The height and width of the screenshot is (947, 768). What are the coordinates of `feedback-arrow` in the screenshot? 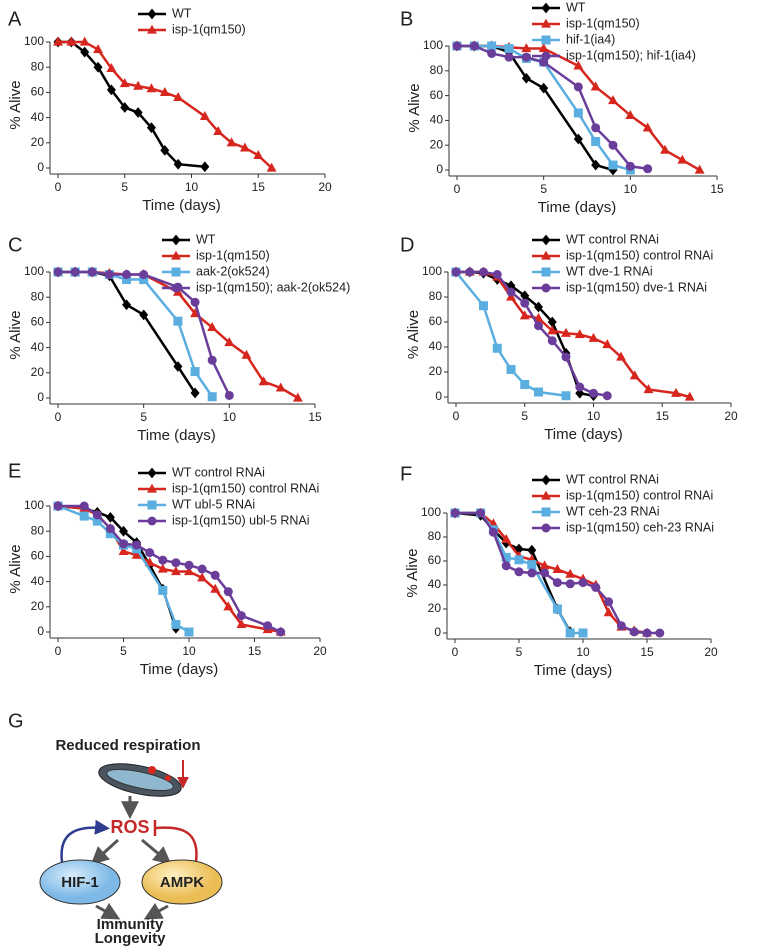 It's located at (85, 841).